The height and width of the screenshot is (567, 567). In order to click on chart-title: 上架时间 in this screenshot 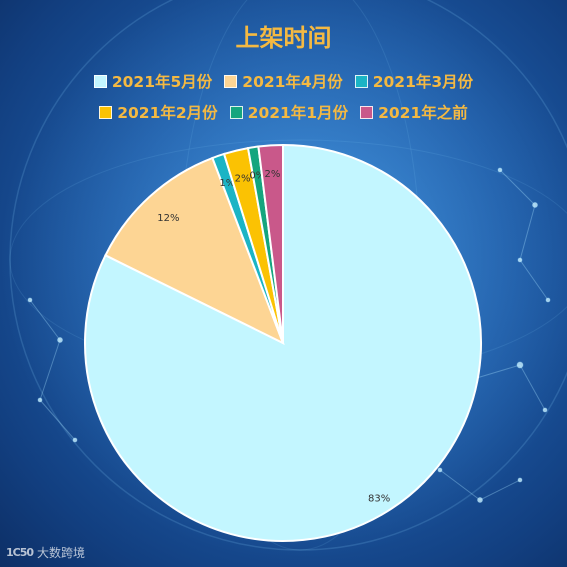, I will do `click(283, 38)`.